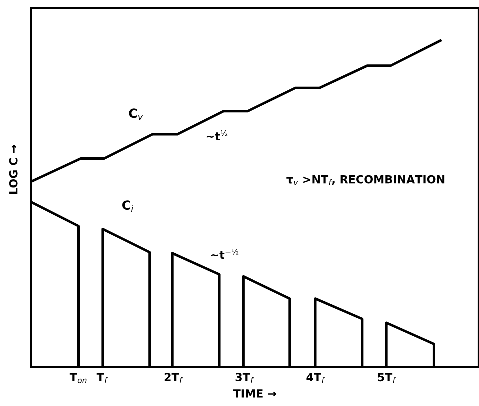 The width and height of the screenshot is (479, 406). I want to click on annotation: ∼t$^{−½}$, so click(225, 254).